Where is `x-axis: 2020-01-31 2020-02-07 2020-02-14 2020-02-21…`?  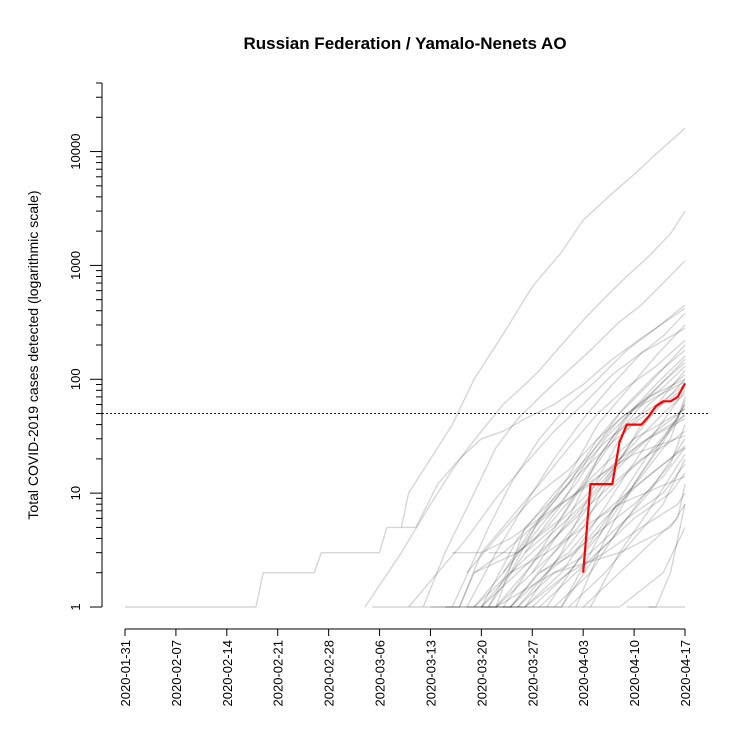
x-axis: 2020-01-31 2020-02-07 2020-02-14 2020-02-21… is located at coordinates (405, 667).